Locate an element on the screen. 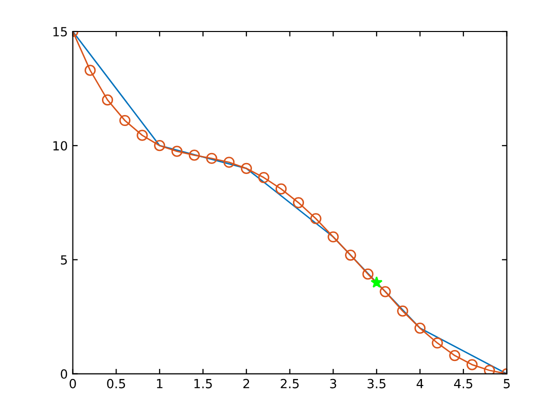 The height and width of the screenshot is (420, 560). x-tick-label: 2.5 is located at coordinates (289, 383).